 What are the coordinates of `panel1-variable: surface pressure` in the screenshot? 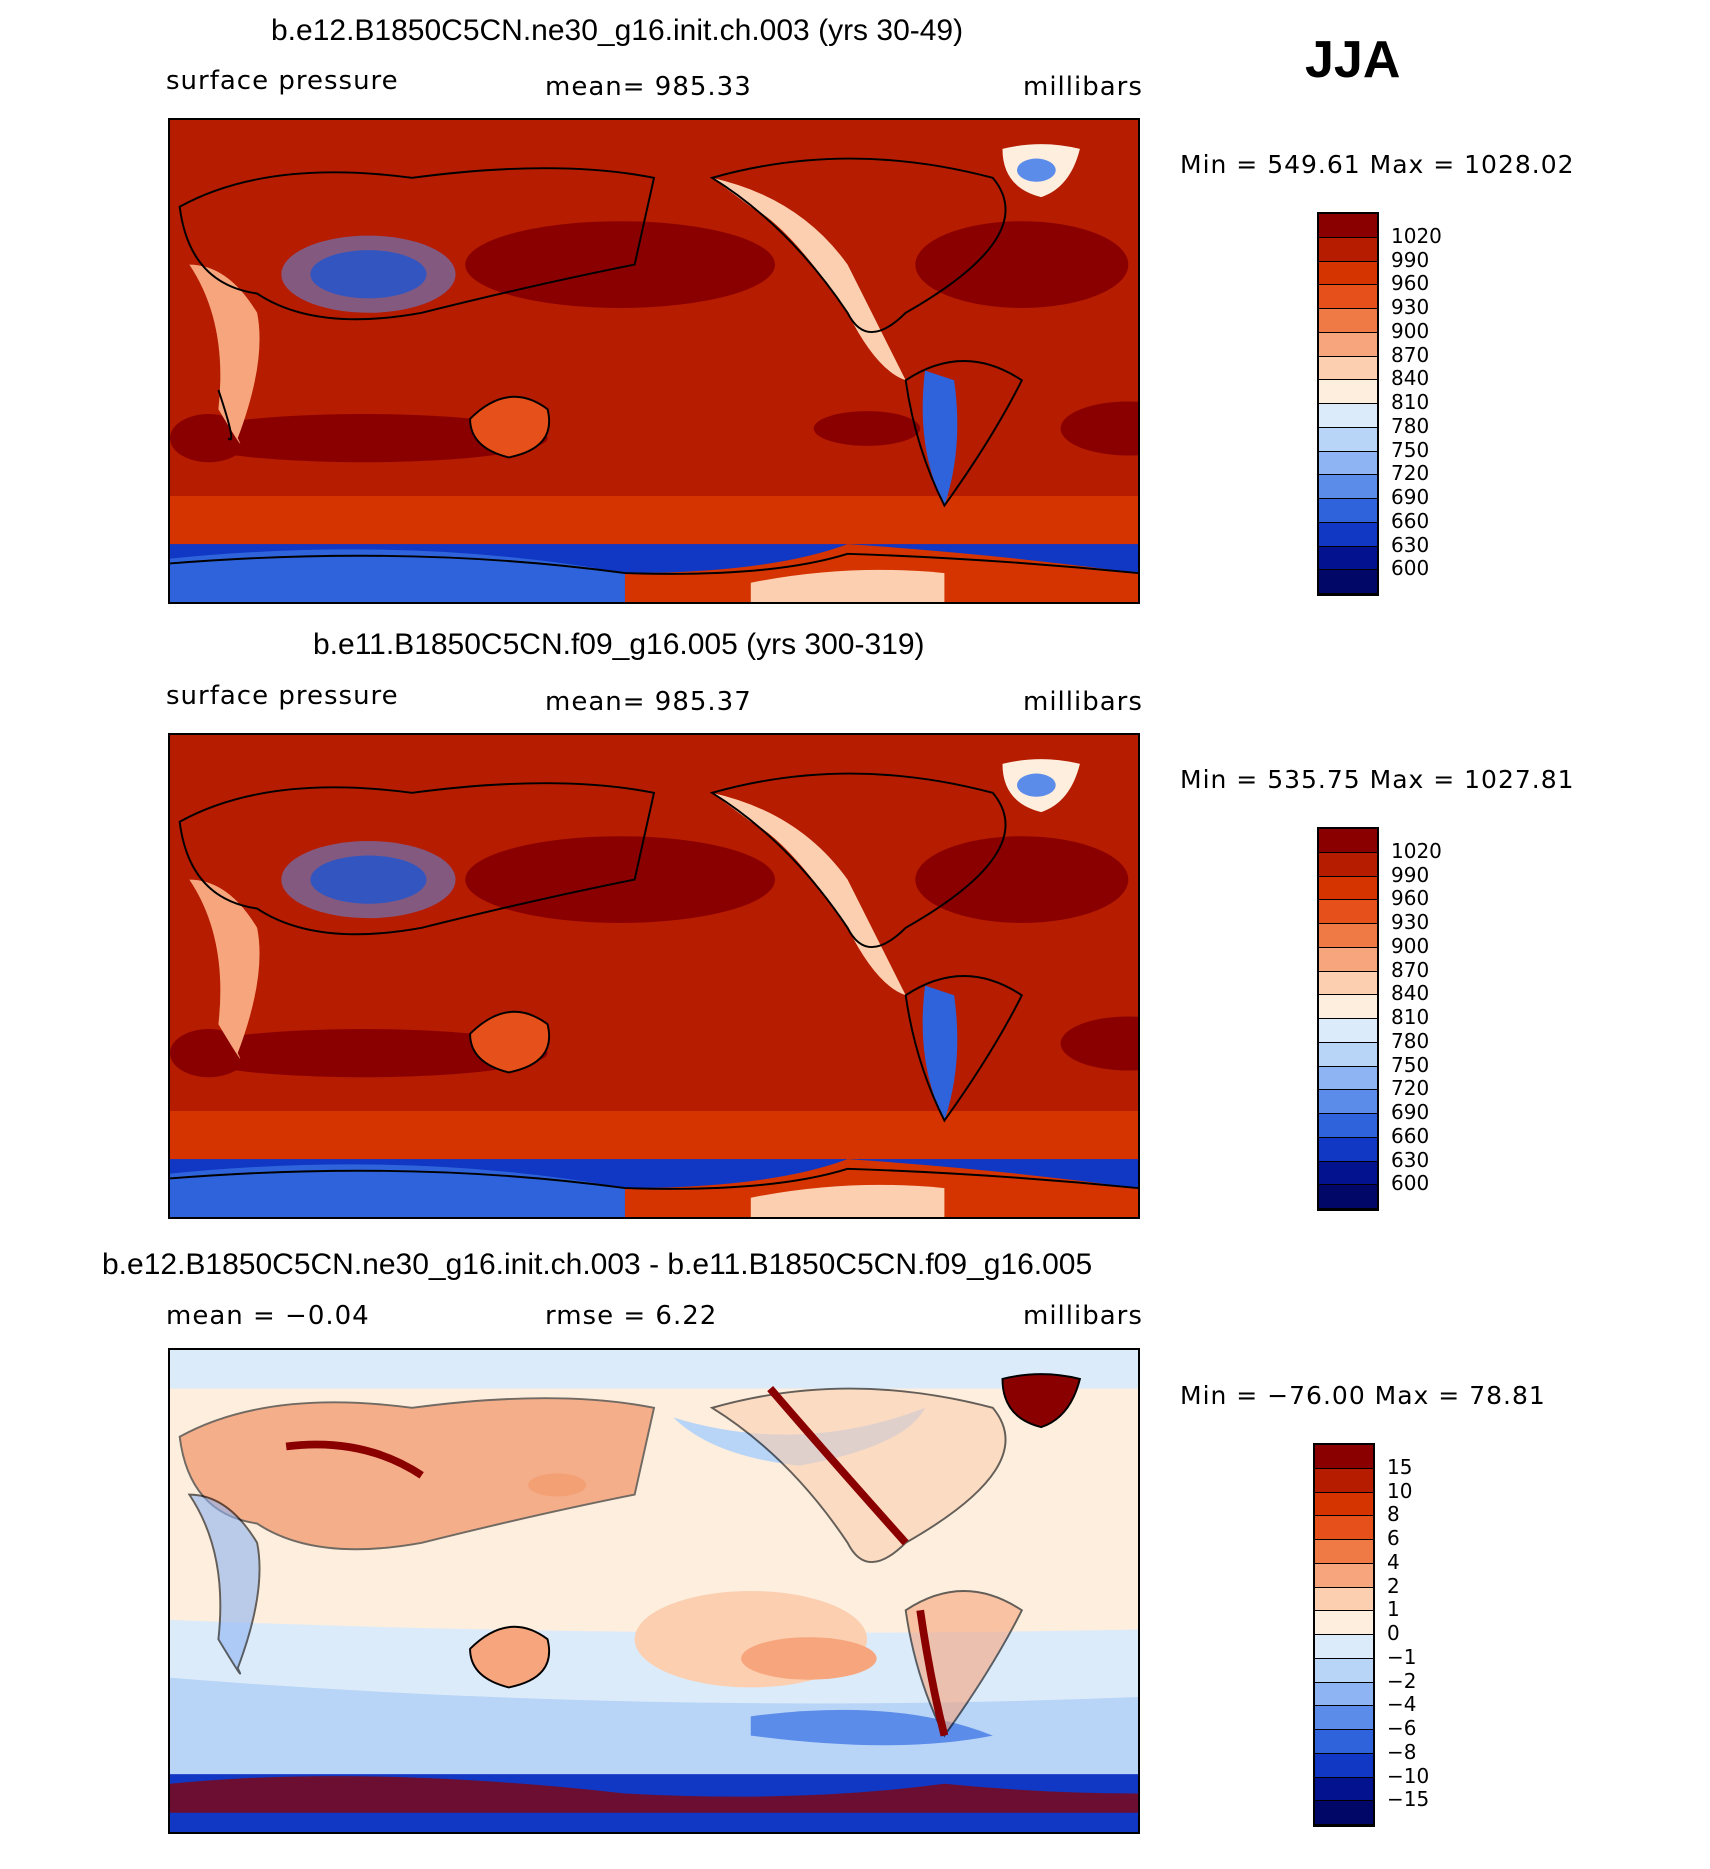 It's located at (282, 81).